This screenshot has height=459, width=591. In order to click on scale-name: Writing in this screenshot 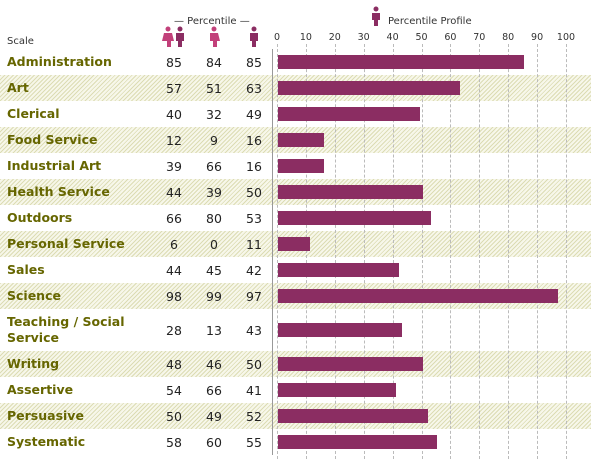, I will do `click(33, 363)`.